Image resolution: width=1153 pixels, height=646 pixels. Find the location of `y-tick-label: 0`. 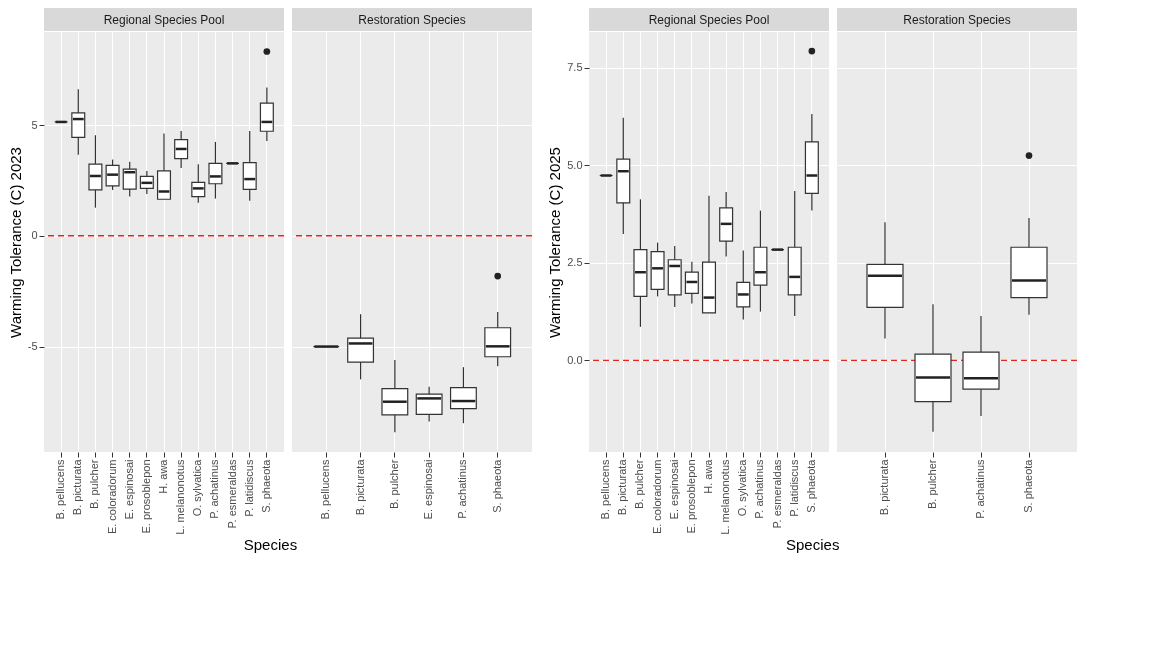

y-tick-label: 0 is located at coordinates (34, 235).